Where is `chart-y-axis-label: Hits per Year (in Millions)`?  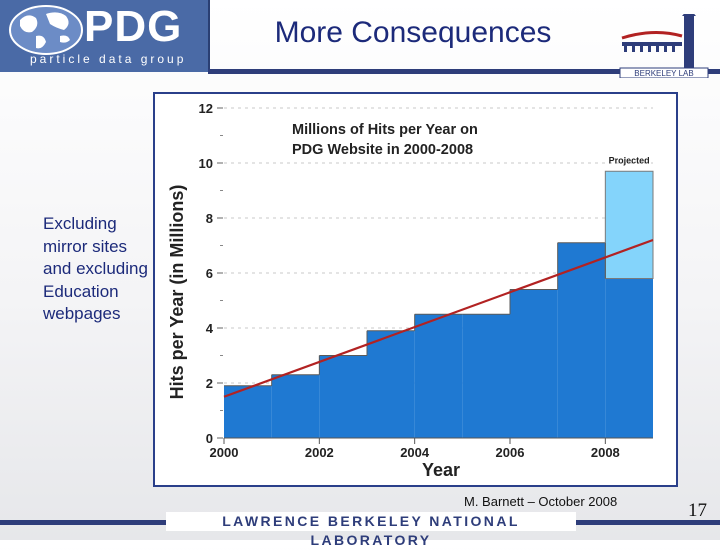 chart-y-axis-label: Hits per Year (in Millions) is located at coordinates (177, 292).